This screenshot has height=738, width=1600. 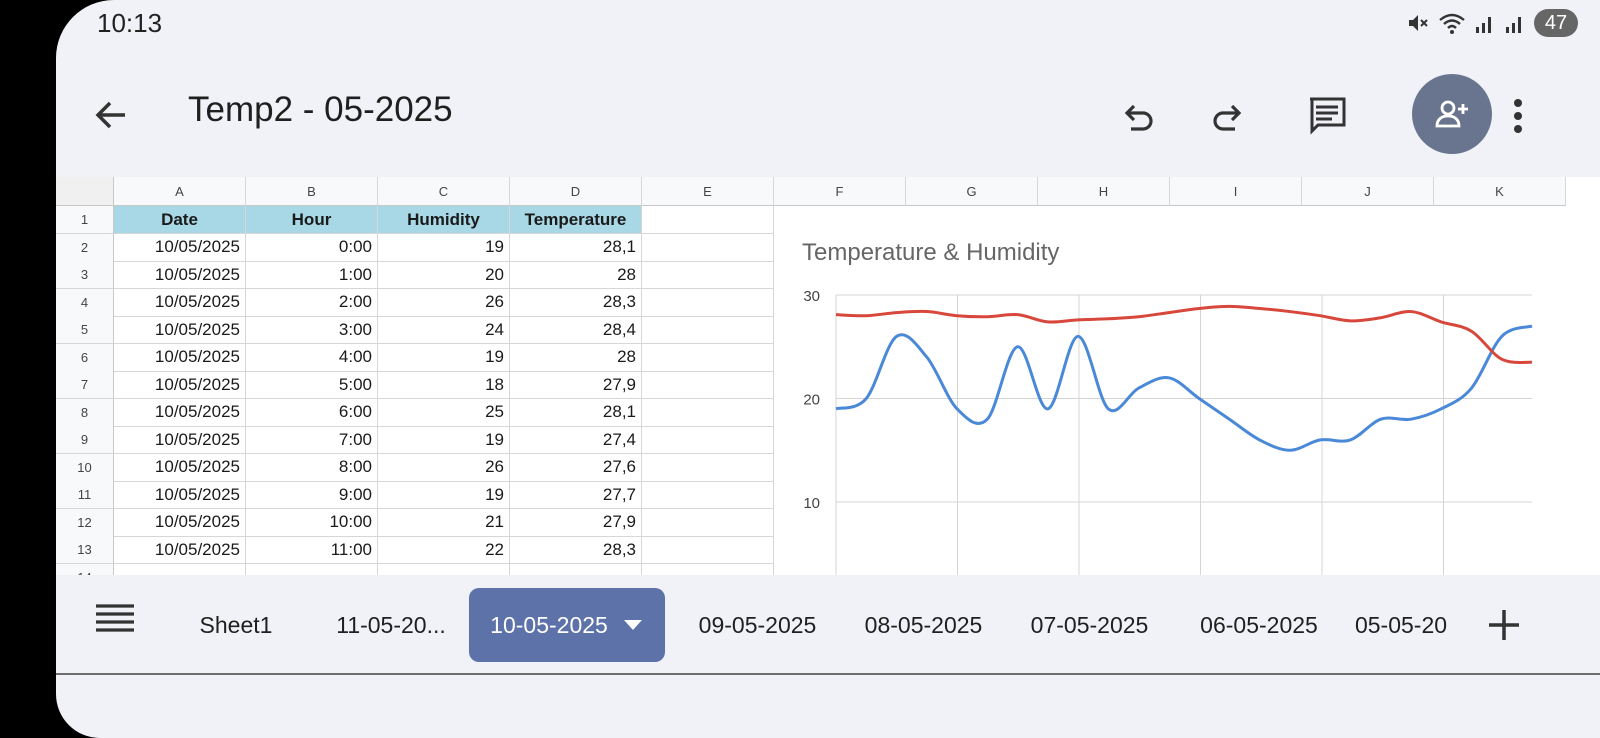 What do you see at coordinates (312, 522) in the screenshot?
I see `table-cell: 10:00` at bounding box center [312, 522].